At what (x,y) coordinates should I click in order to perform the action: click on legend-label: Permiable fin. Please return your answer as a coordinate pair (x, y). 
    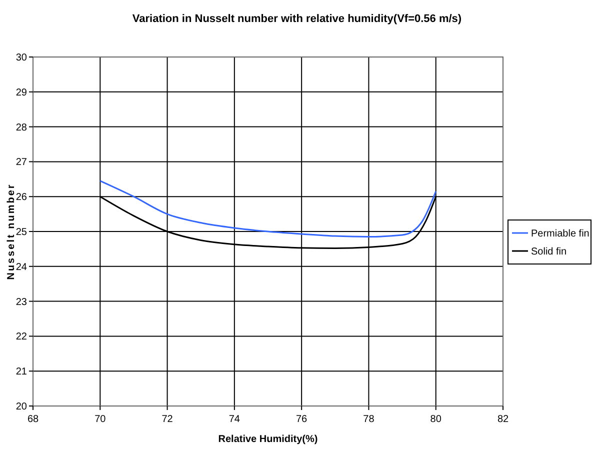
    Looking at the image, I should click on (560, 234).